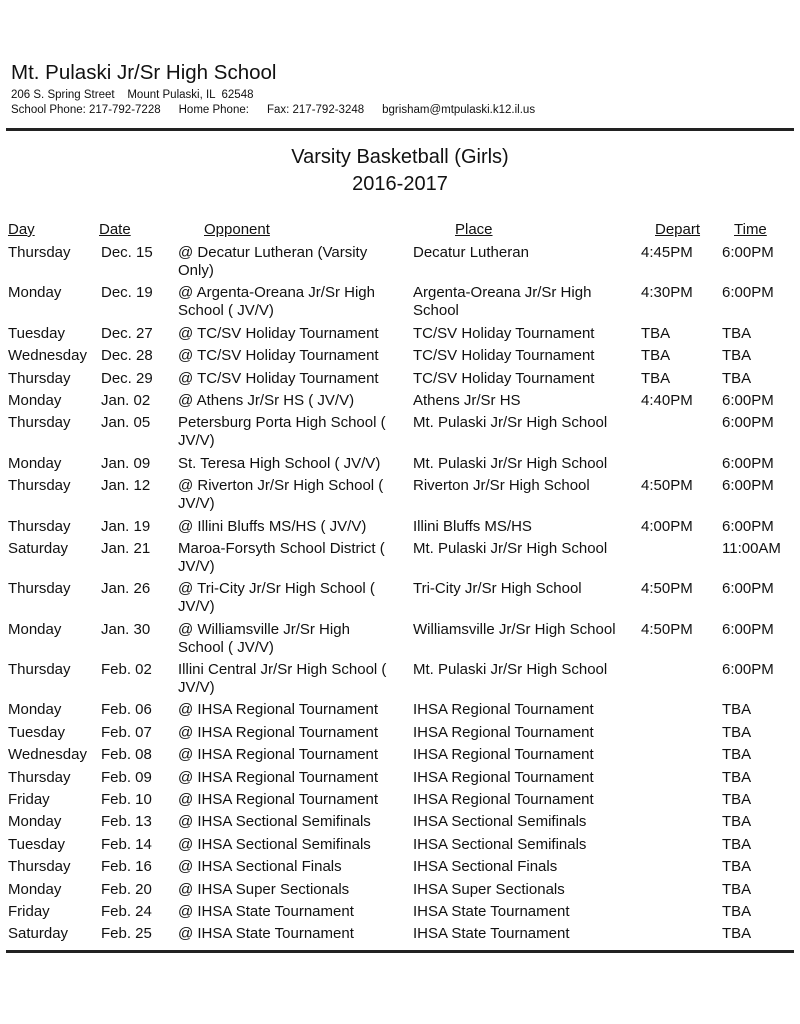 Image resolution: width=800 pixels, height=1024 pixels. Describe the element at coordinates (127, 378) in the screenshot. I see `cell-date: Dec. 29` at that location.